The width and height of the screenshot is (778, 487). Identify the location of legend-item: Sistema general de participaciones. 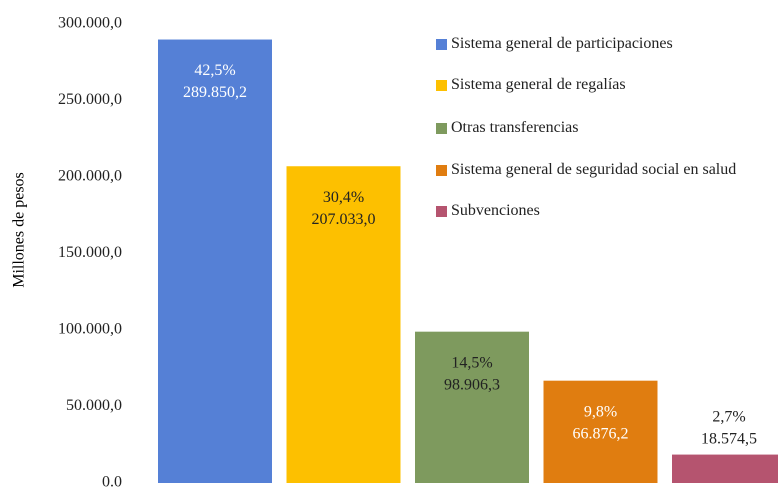
(603, 44).